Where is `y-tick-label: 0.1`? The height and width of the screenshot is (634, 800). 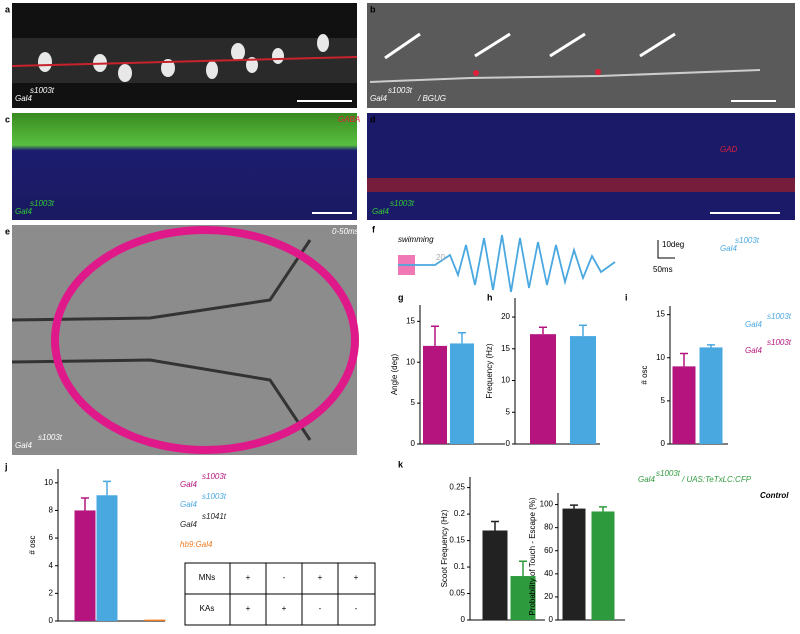
y-tick-label: 0.1 is located at coordinates (460, 566).